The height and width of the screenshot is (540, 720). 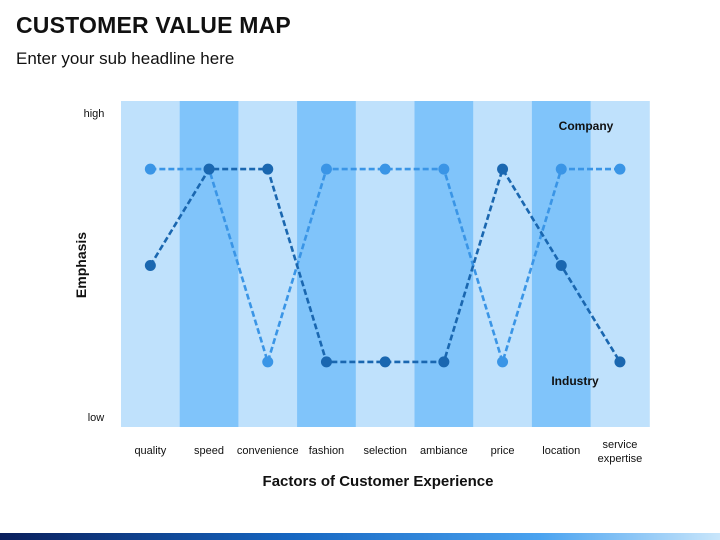 I want to click on band-convenience, so click(x=268, y=264).